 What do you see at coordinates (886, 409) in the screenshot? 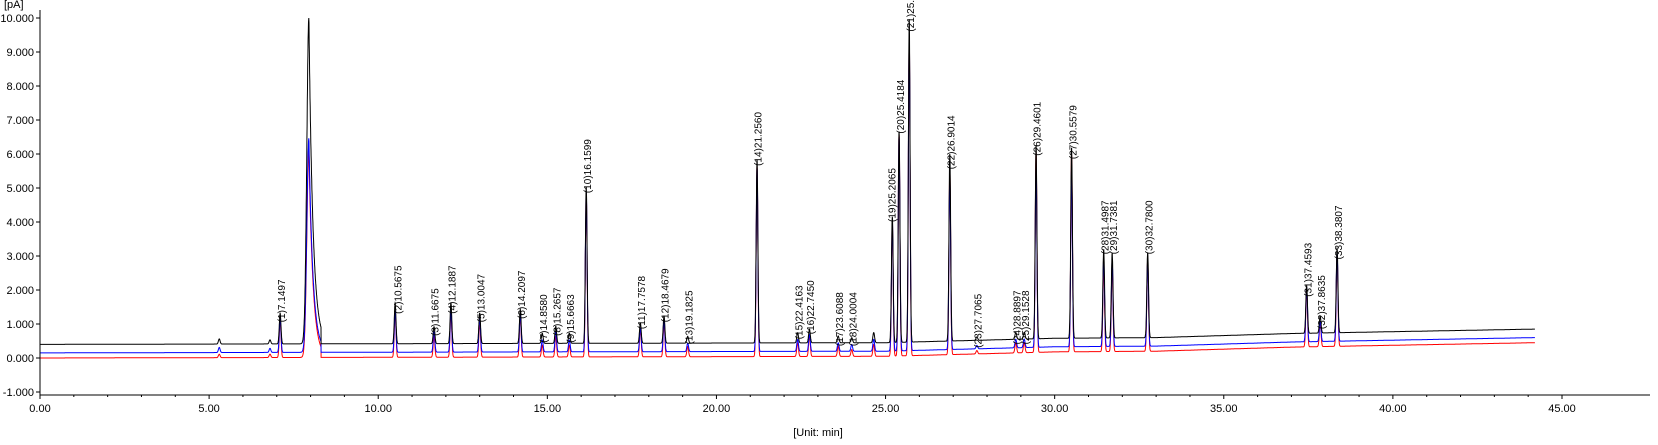
I see `x-tick-label: 25.00` at bounding box center [886, 409].